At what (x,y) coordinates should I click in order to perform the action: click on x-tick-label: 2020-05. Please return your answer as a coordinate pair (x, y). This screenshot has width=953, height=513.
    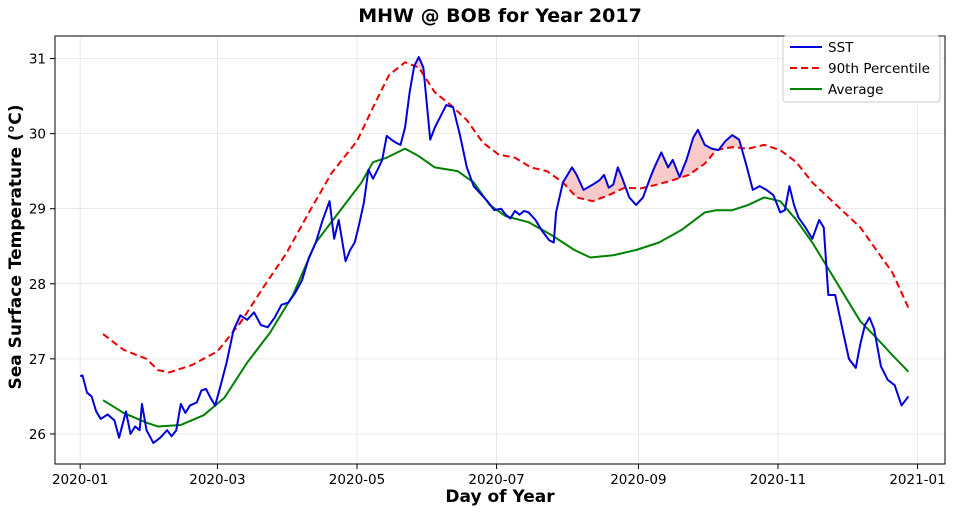
    Looking at the image, I should click on (357, 480).